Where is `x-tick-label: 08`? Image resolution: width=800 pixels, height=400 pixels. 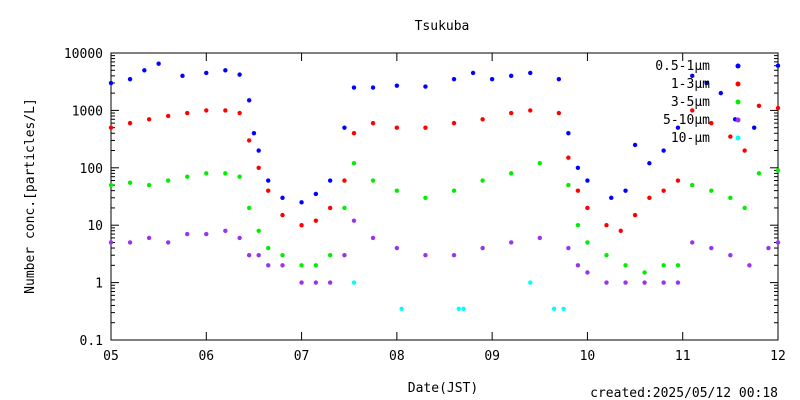 x-tick-label: 08 is located at coordinates (397, 356).